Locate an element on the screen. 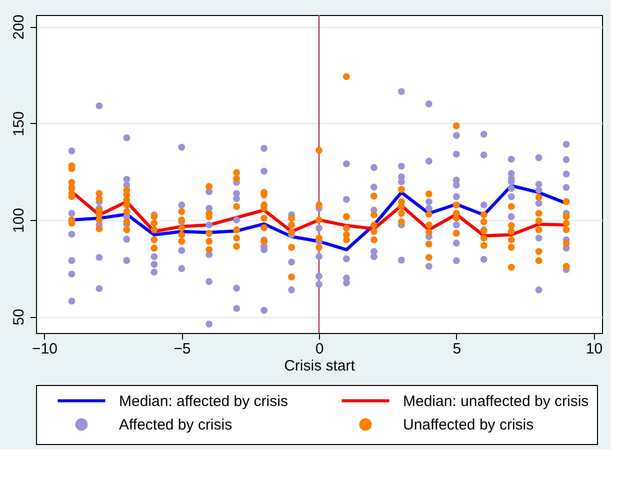 This screenshot has height=481, width=632. legend-label: Affected by crisis is located at coordinates (175, 425).